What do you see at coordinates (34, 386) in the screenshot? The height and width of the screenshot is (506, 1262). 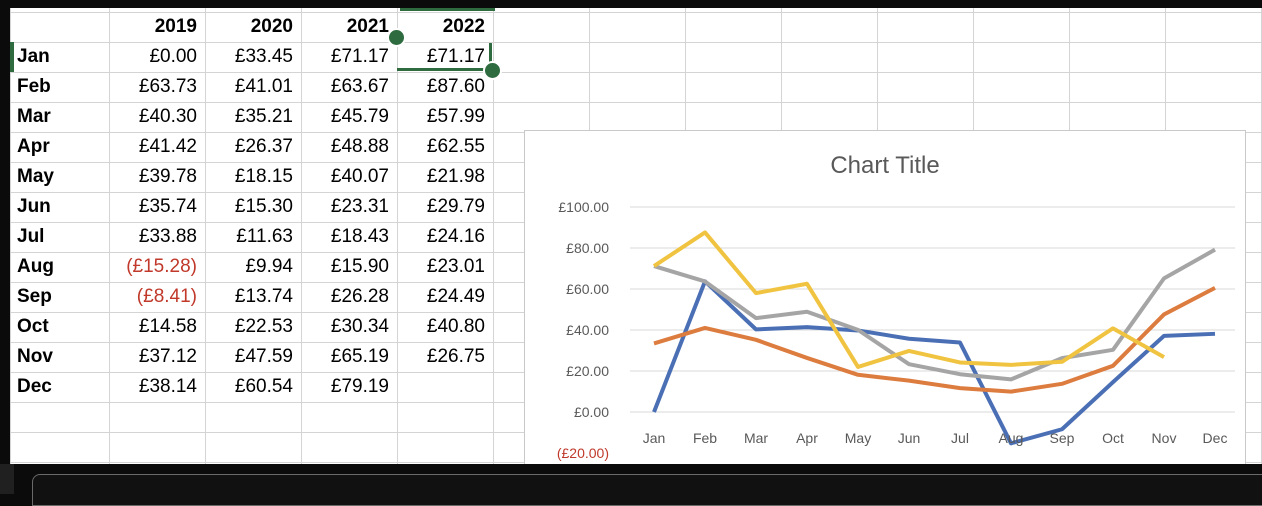 I see `row-label-cell: Dec` at bounding box center [34, 386].